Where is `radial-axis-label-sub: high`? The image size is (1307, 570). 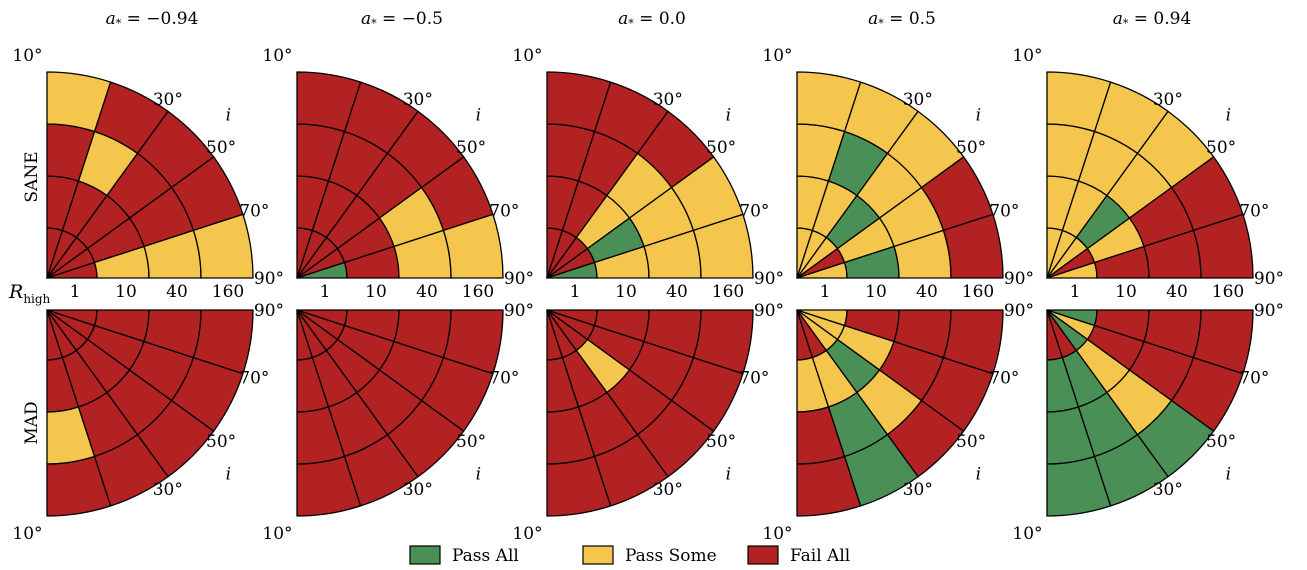
radial-axis-label-sub: high is located at coordinates (36, 299).